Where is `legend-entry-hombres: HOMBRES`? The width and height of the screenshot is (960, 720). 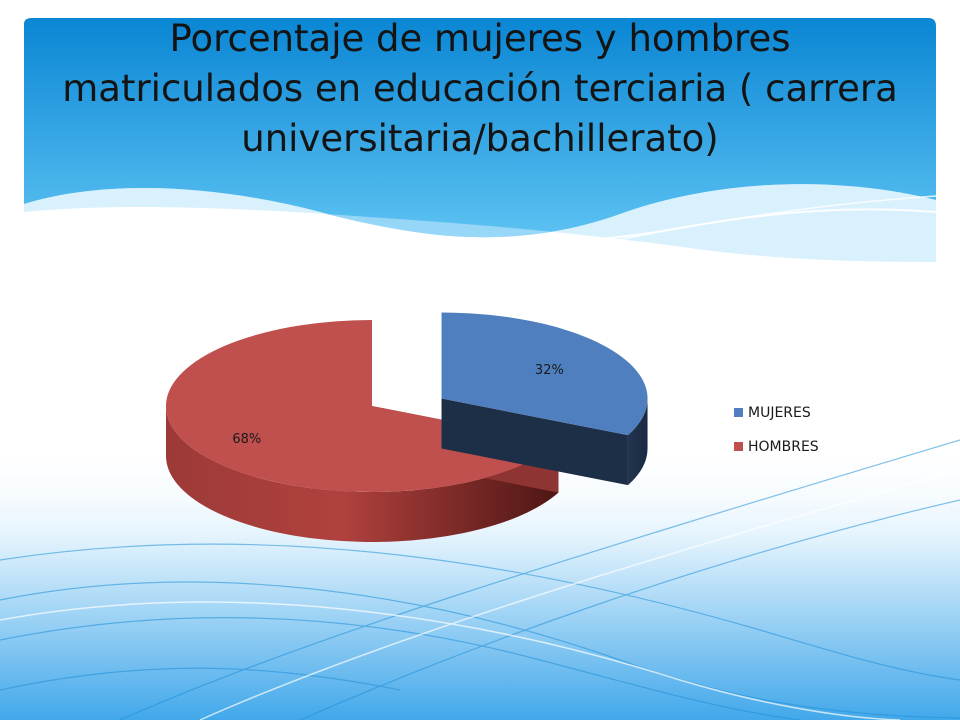 legend-entry-hombres: HOMBRES is located at coordinates (776, 447).